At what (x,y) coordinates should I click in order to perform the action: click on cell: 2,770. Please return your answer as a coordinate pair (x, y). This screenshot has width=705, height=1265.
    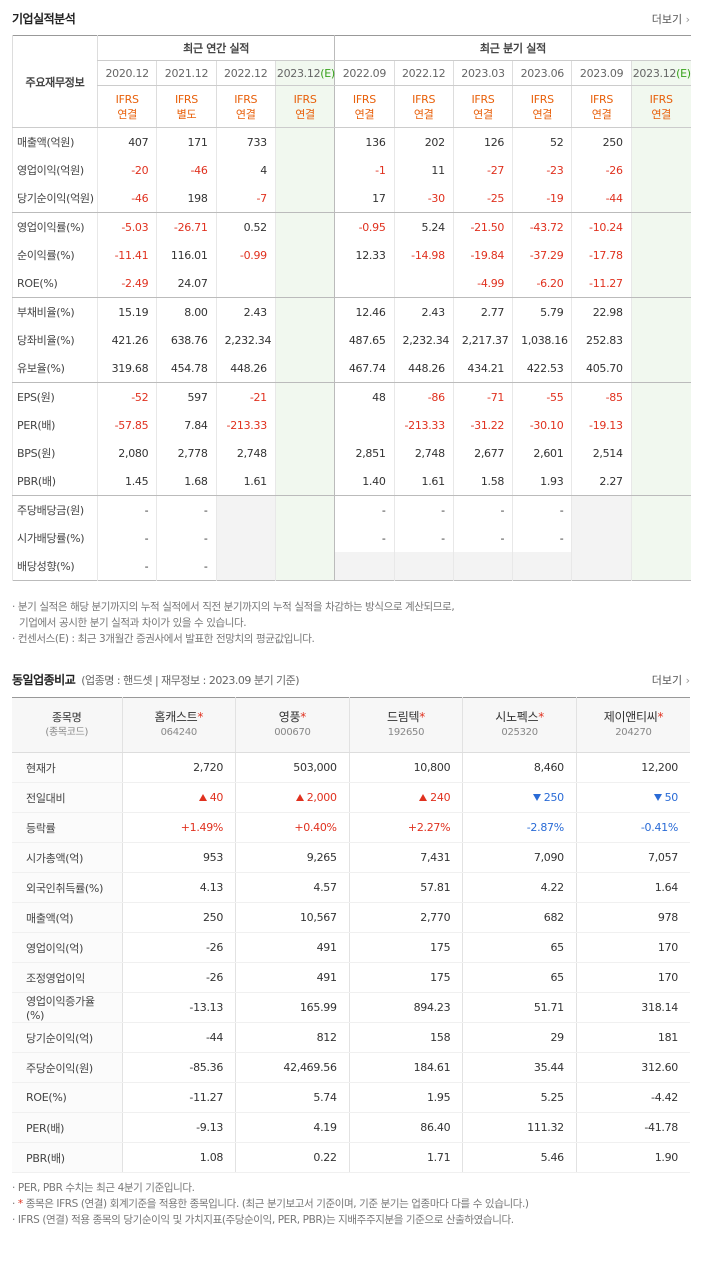
    Looking at the image, I should click on (405, 917).